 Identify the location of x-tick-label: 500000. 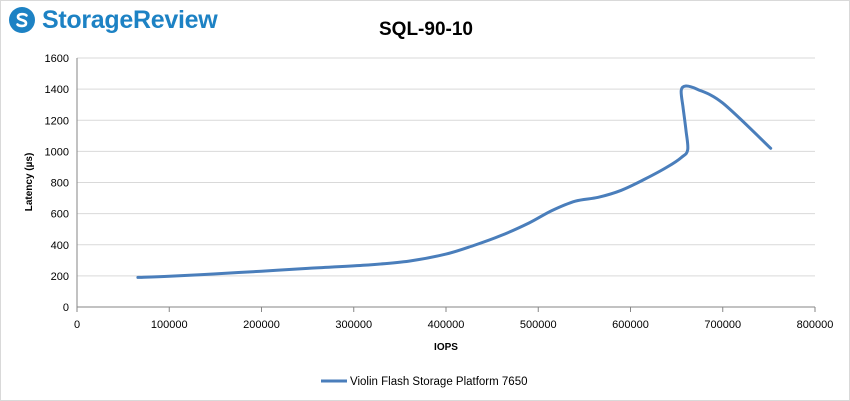
(538, 325).